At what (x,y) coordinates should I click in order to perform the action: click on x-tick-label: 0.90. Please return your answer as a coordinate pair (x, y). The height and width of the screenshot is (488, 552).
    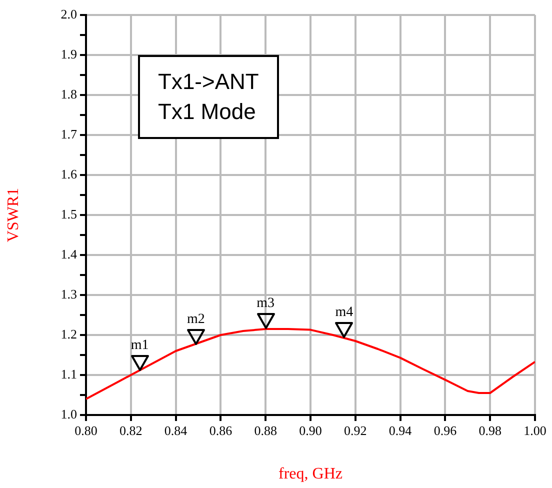
    Looking at the image, I should click on (310, 430).